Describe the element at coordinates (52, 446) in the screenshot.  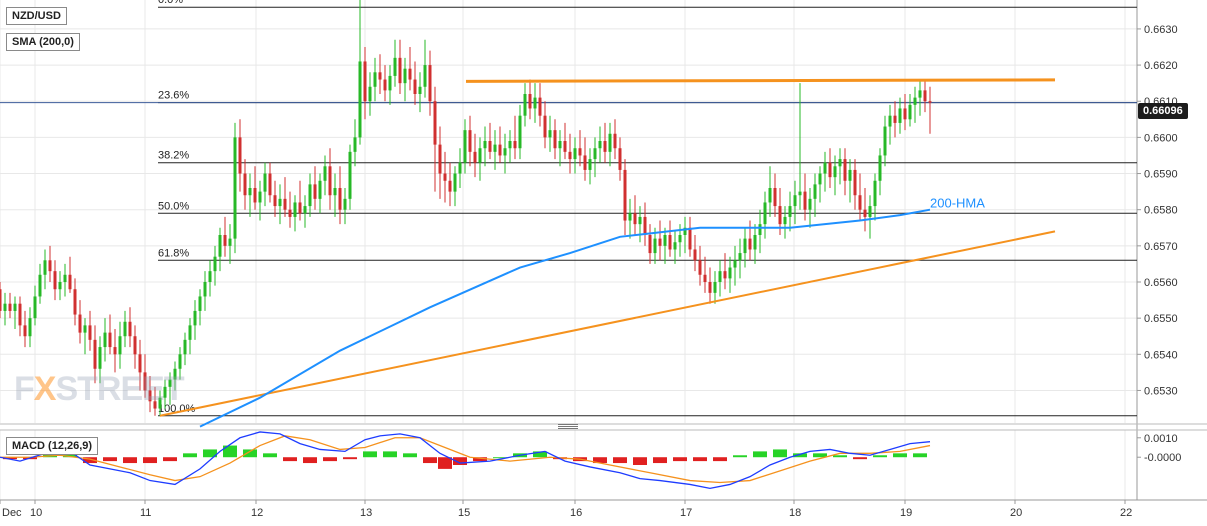
I see `macd-label: MACD (12,26,9)` at that location.